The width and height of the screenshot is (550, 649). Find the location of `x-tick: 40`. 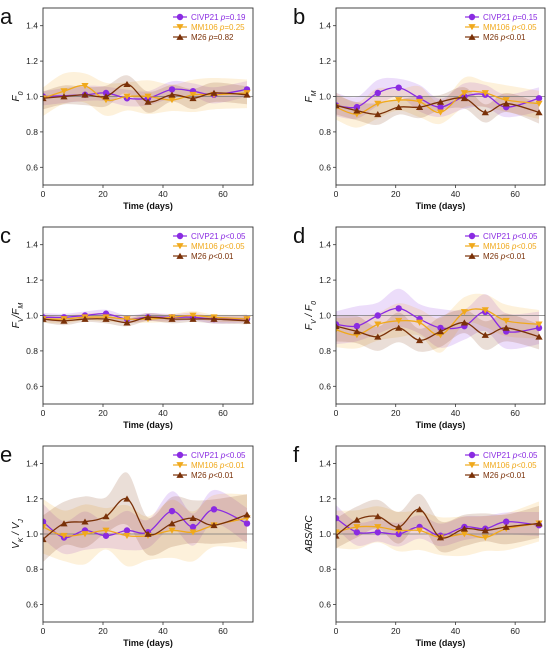

x-tick: 40 is located at coordinates (455, 192).